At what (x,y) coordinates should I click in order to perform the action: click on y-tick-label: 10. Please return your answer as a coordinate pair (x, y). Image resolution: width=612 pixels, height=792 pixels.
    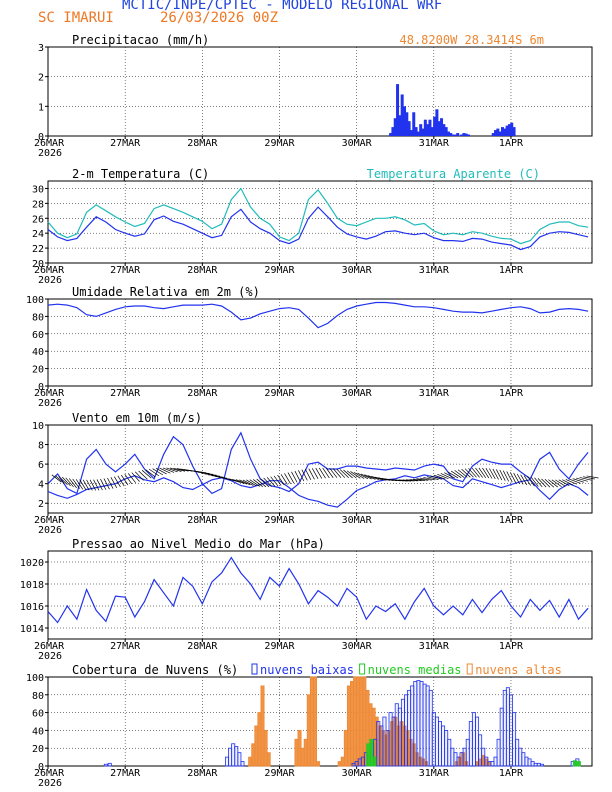
    Looking at the image, I should click on (38, 426).